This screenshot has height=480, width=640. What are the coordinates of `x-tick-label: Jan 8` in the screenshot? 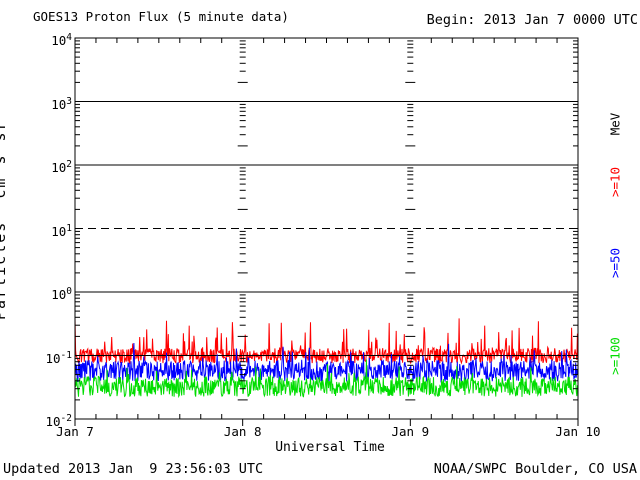 It's located at (242, 431).